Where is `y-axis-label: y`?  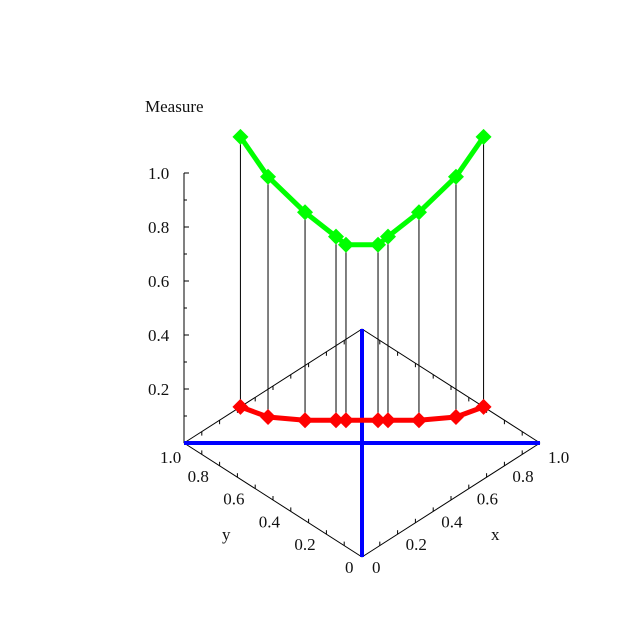 y-axis-label: y is located at coordinates (226, 534).